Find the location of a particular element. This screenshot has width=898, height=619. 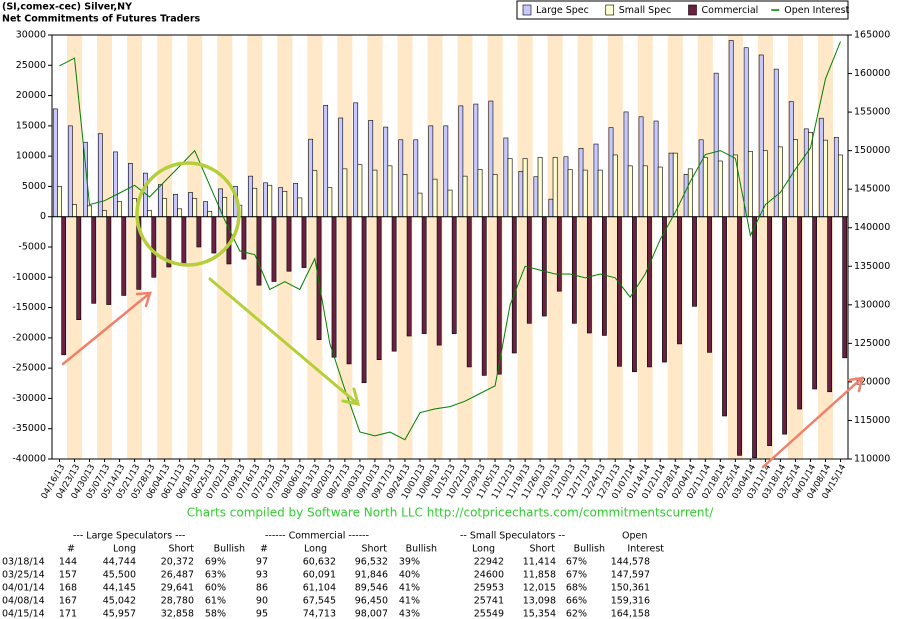

table-cell: 45,500 is located at coordinates (119, 575).